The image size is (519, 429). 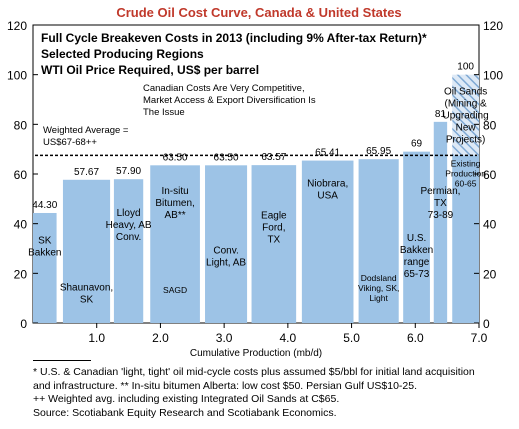 What do you see at coordinates (21, 175) in the screenshot?
I see `y-tick-label-left: 60` at bounding box center [21, 175].